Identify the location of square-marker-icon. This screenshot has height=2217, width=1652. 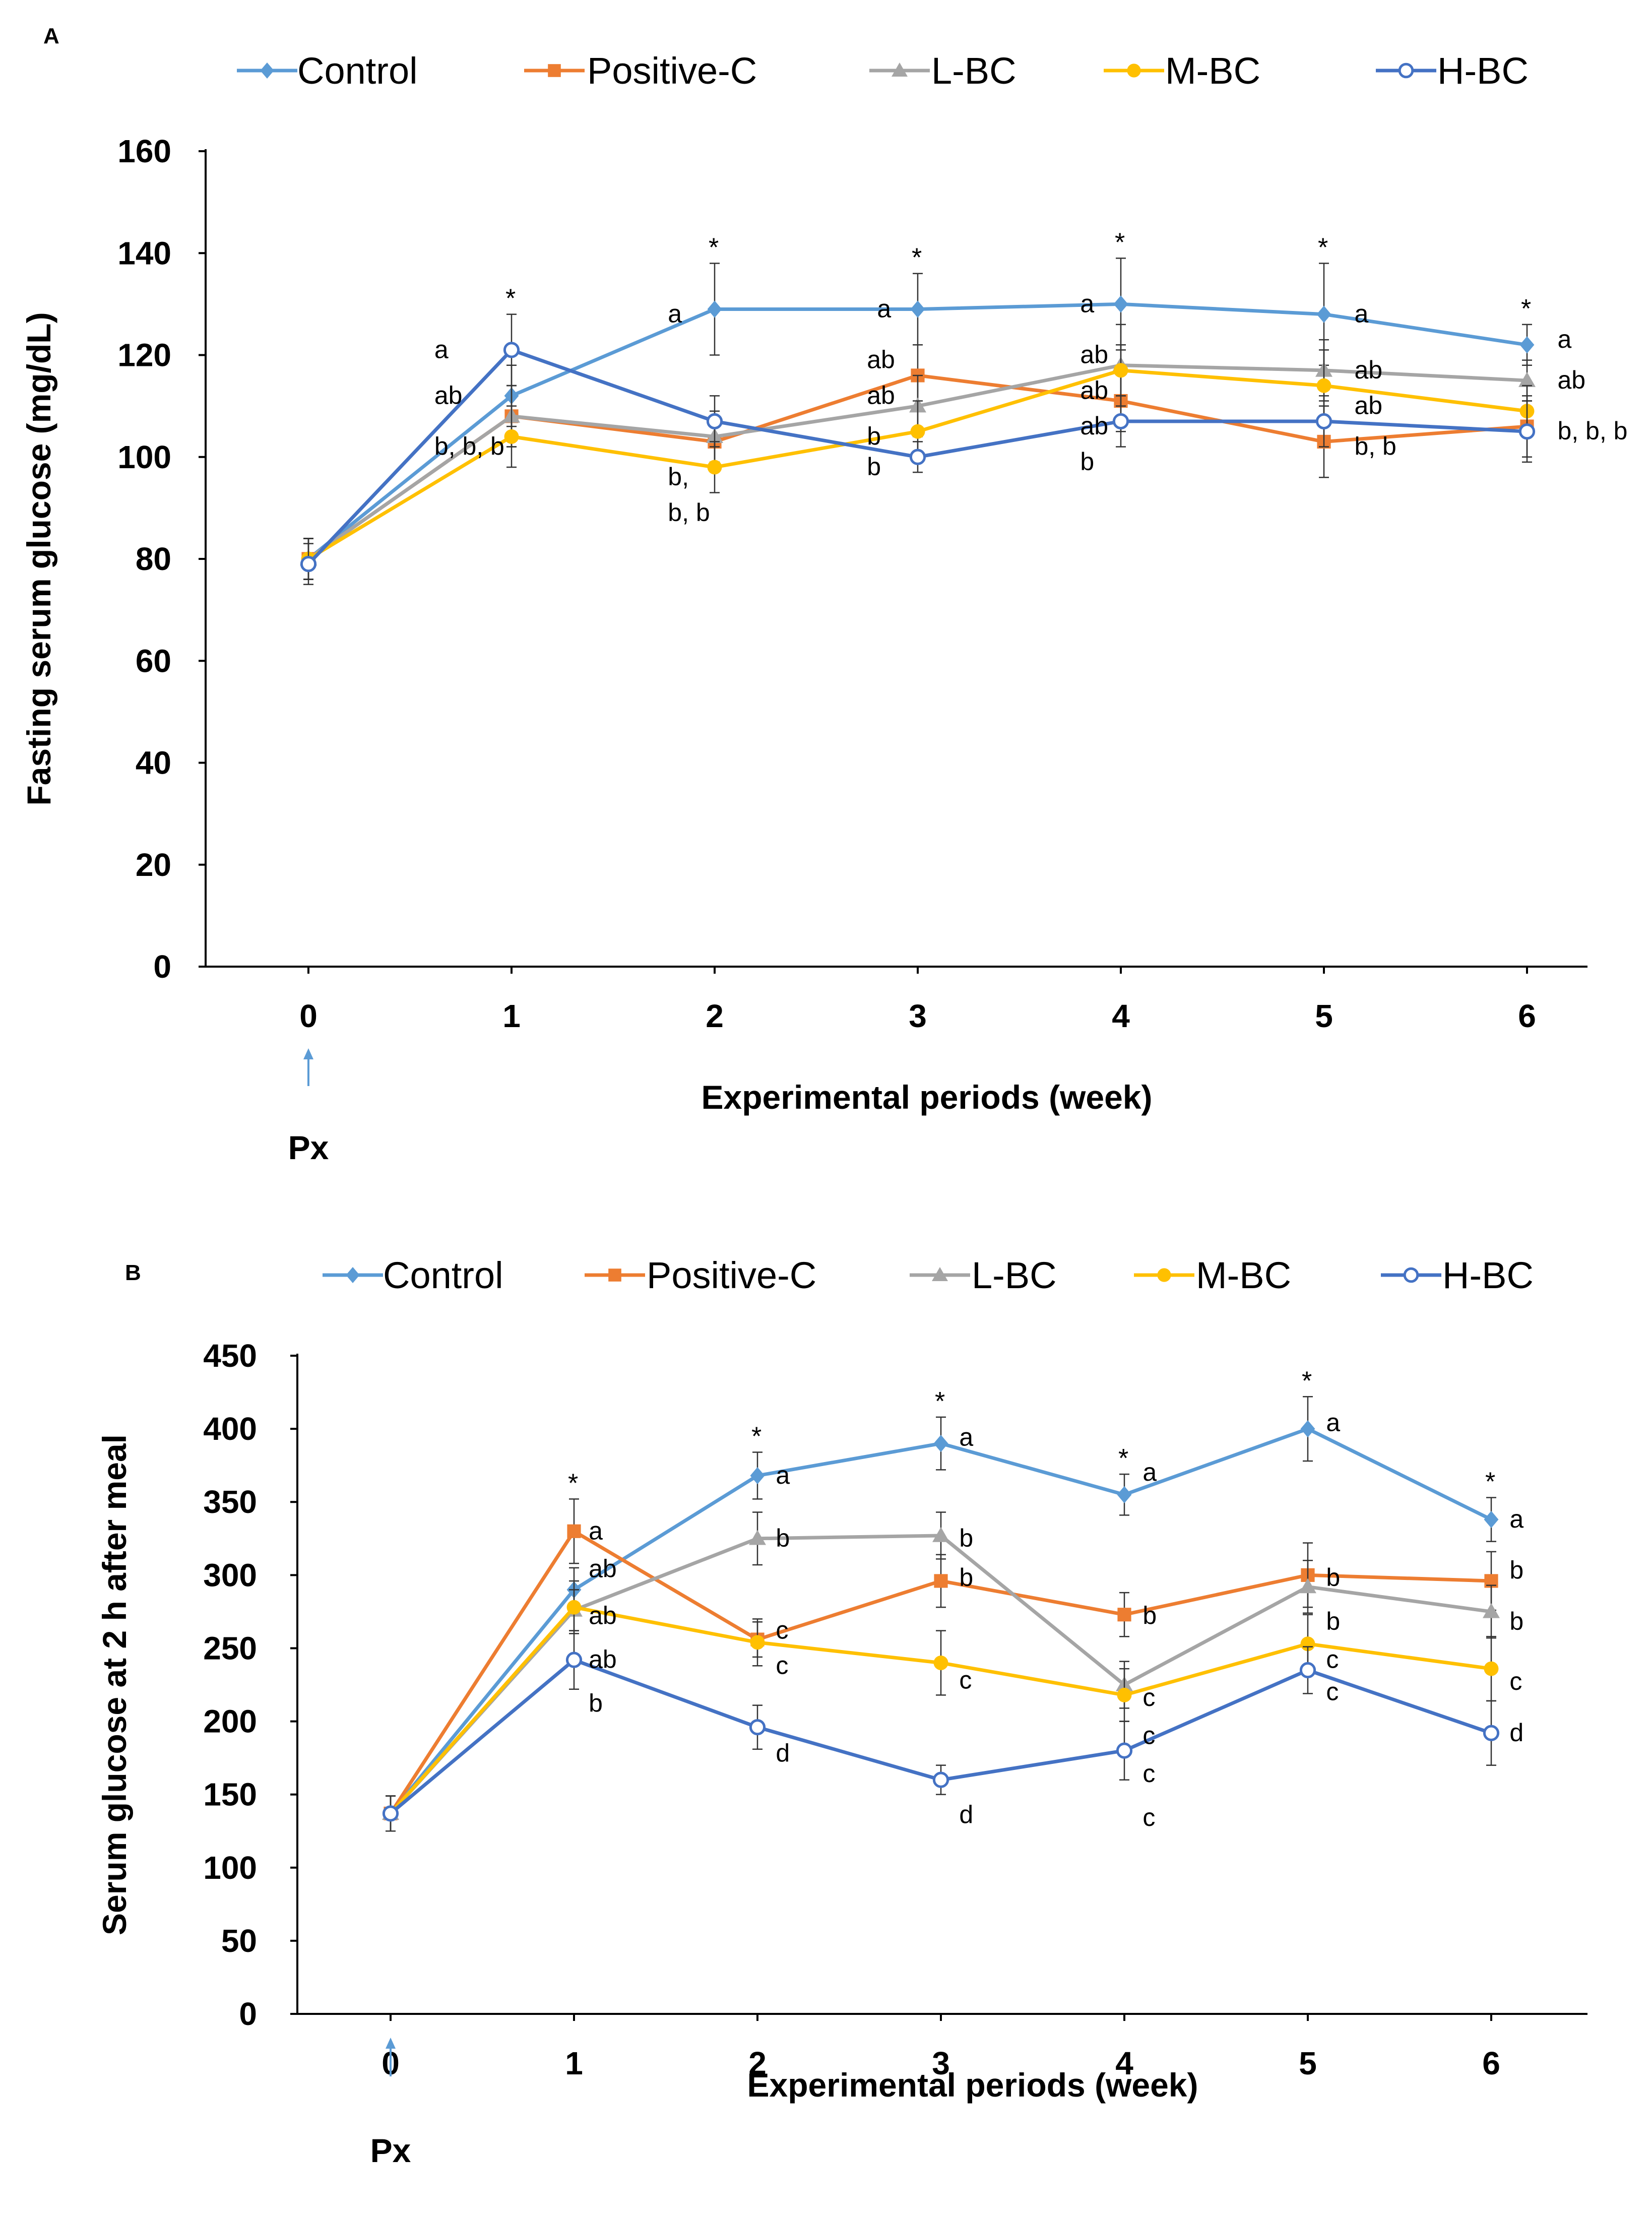
(614, 1275).